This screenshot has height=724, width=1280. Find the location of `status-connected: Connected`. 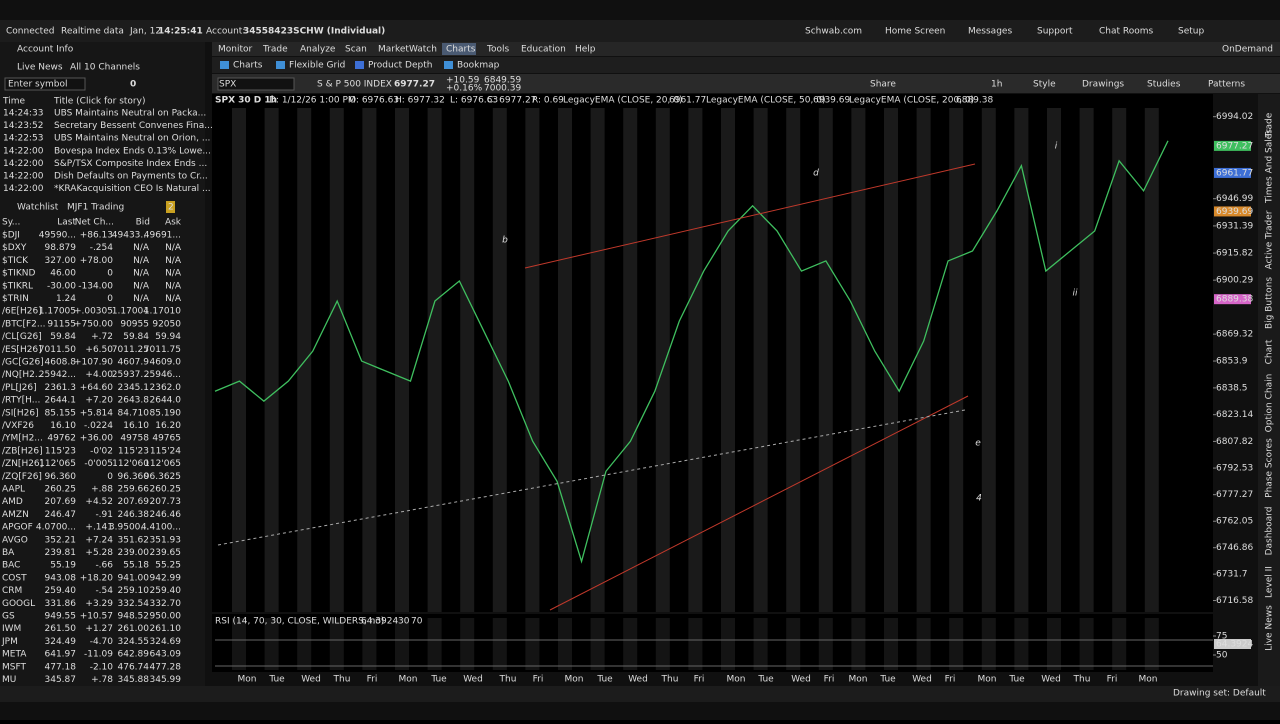

status-connected: Connected is located at coordinates (30, 32).